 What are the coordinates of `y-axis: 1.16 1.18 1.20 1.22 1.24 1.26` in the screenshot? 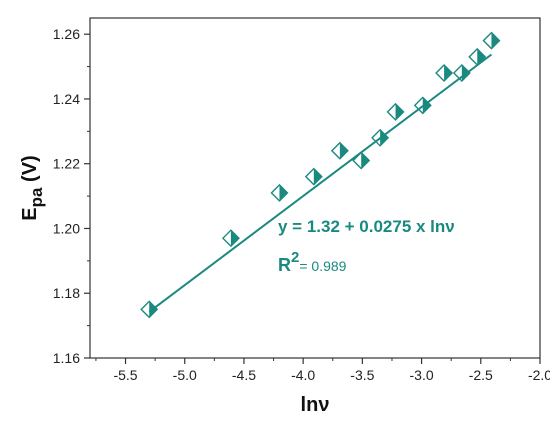 It's located at (71, 196).